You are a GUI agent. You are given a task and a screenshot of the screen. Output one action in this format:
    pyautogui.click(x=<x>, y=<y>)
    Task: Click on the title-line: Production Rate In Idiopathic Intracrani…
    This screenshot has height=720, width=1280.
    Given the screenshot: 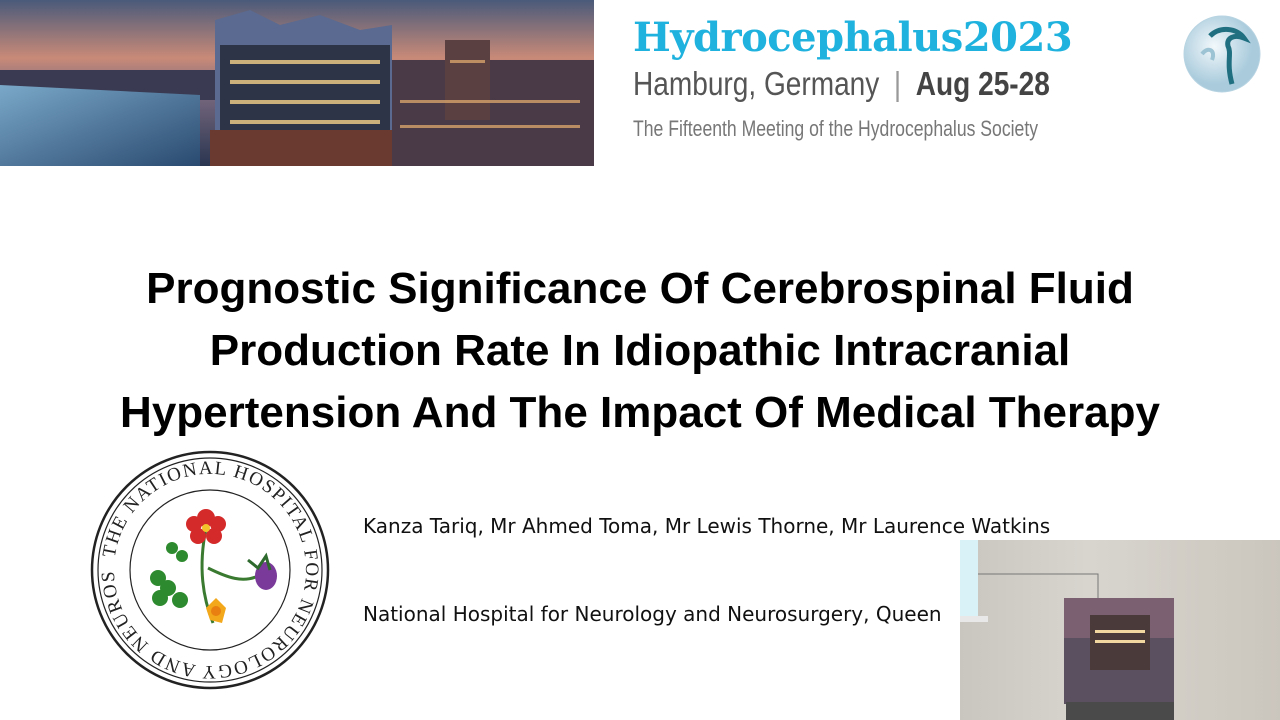 What is the action you would take?
    pyautogui.click(x=640, y=350)
    